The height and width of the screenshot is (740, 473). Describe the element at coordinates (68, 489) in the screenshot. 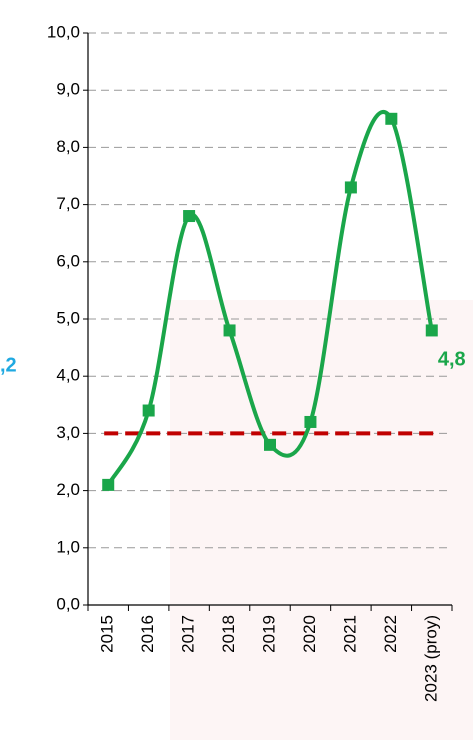

I see `y-tick-label: 2,0` at that location.